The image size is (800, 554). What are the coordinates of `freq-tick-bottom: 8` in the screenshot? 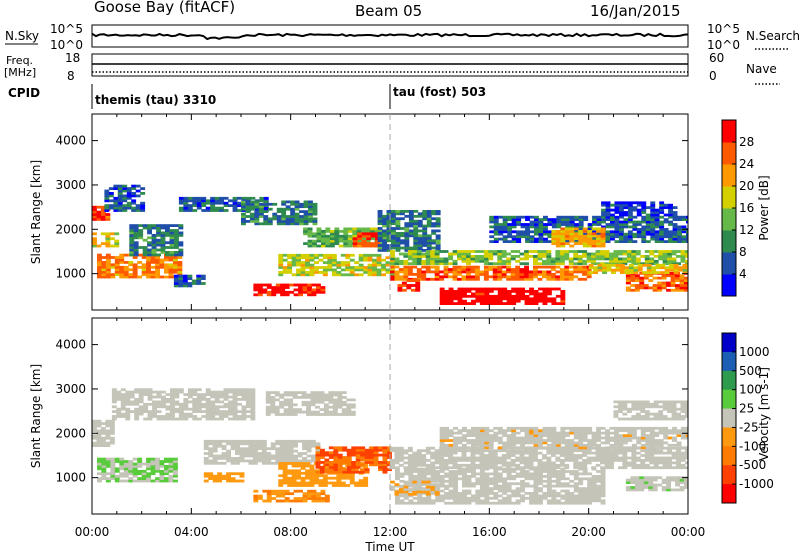 It's located at (71, 76).